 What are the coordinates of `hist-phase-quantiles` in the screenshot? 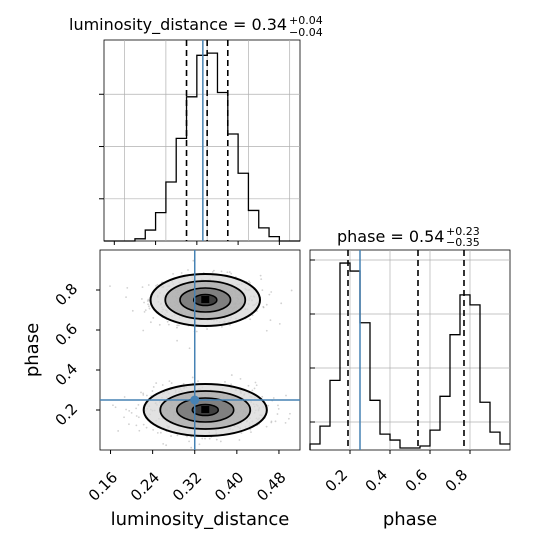 It's located at (406, 350).